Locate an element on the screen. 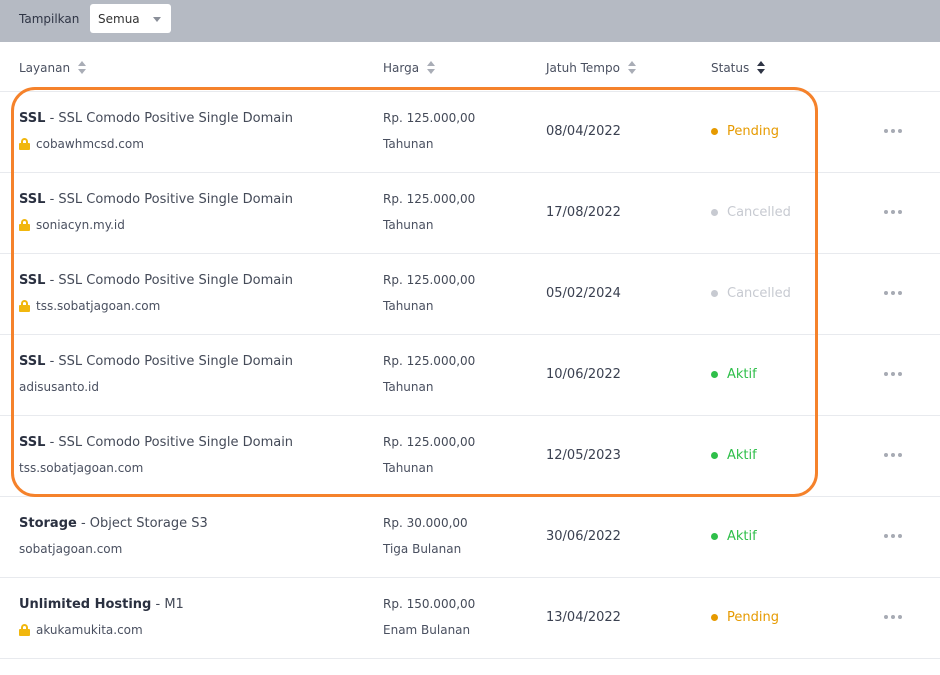 This screenshot has width=940, height=675. column-header-price-label: Harga is located at coordinates (401, 68).